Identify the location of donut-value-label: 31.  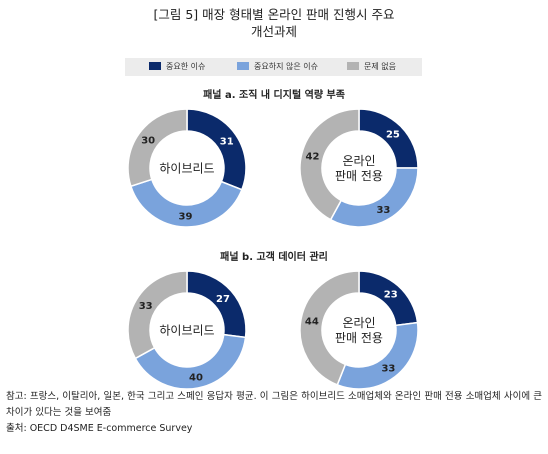
(227, 142).